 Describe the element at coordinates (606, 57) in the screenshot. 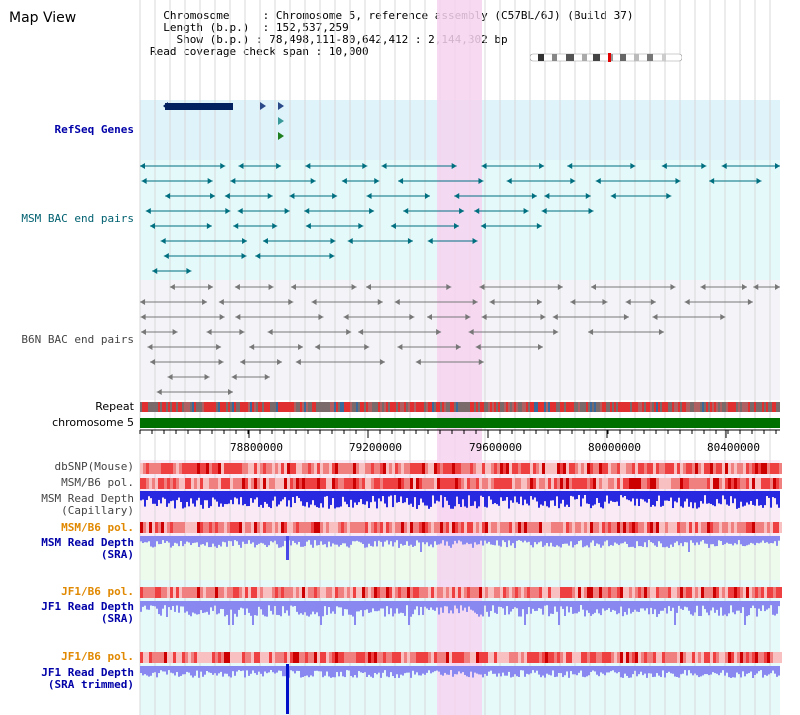

I see `chromosome-ideogram` at that location.